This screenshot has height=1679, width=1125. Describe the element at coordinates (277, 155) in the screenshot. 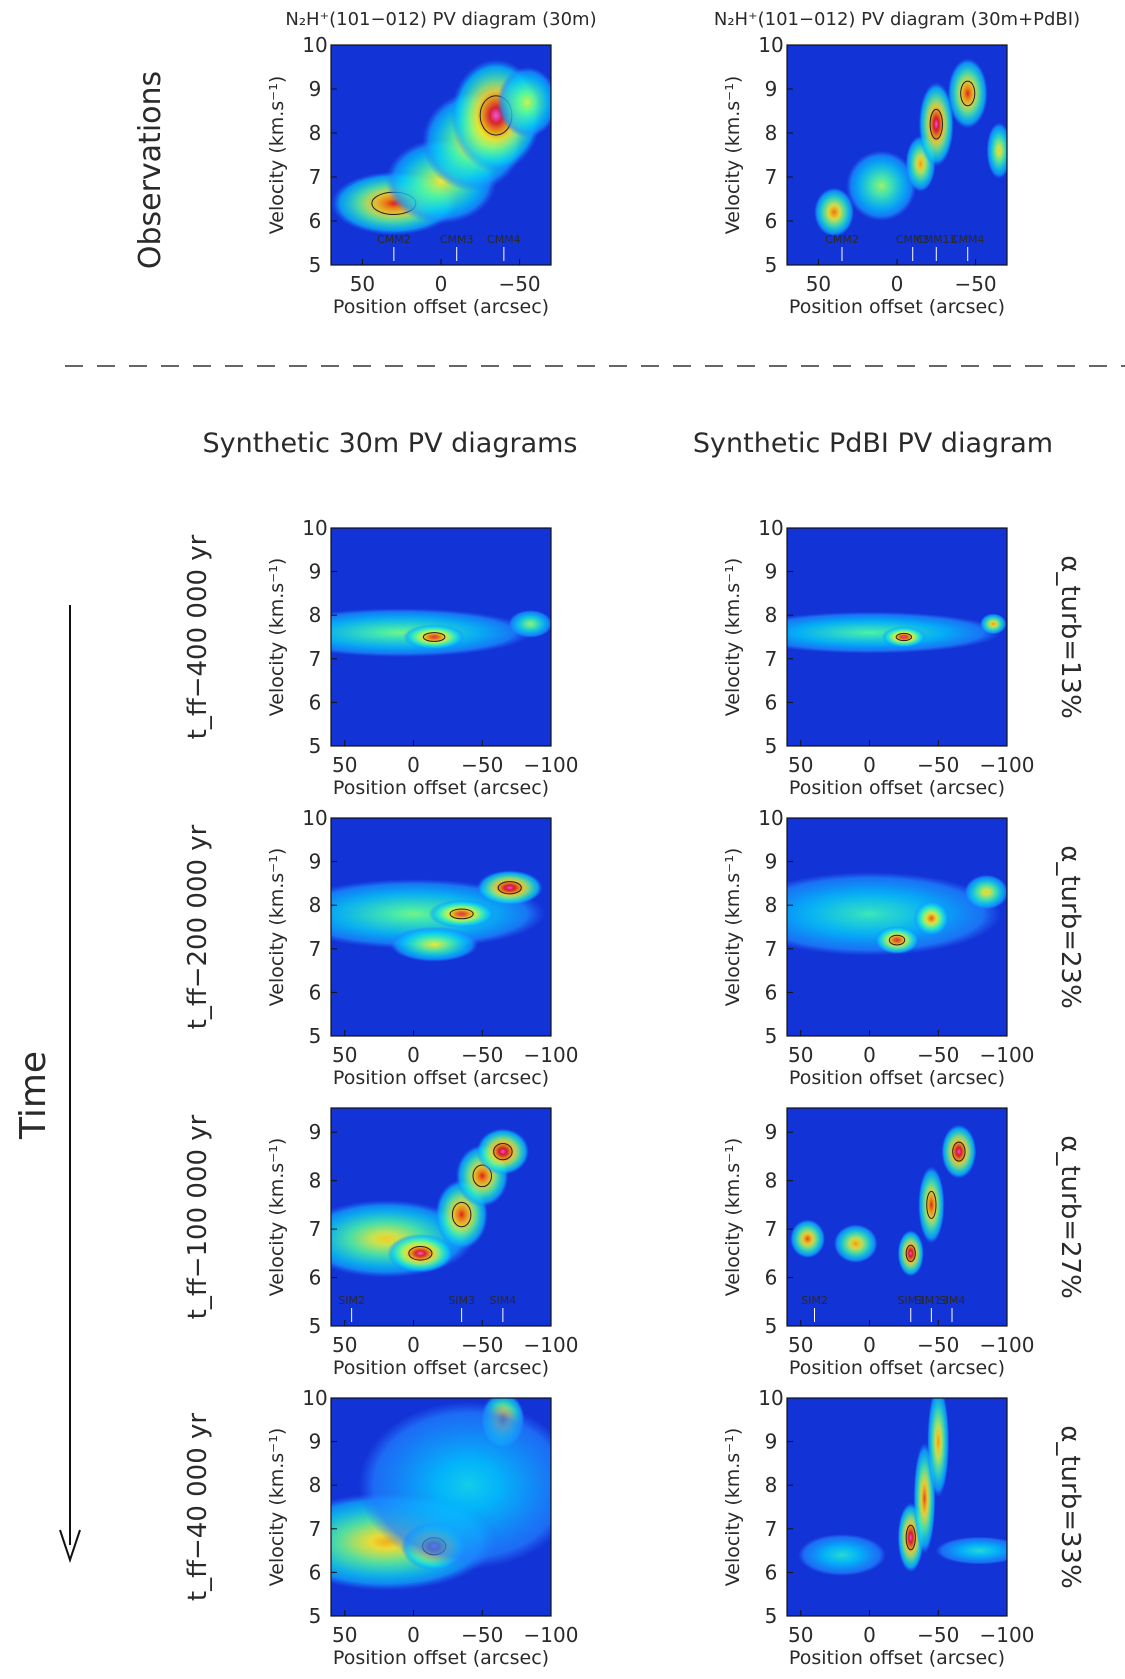

I see `y-axis-label: Velocity (km.s⁻¹)` at that location.